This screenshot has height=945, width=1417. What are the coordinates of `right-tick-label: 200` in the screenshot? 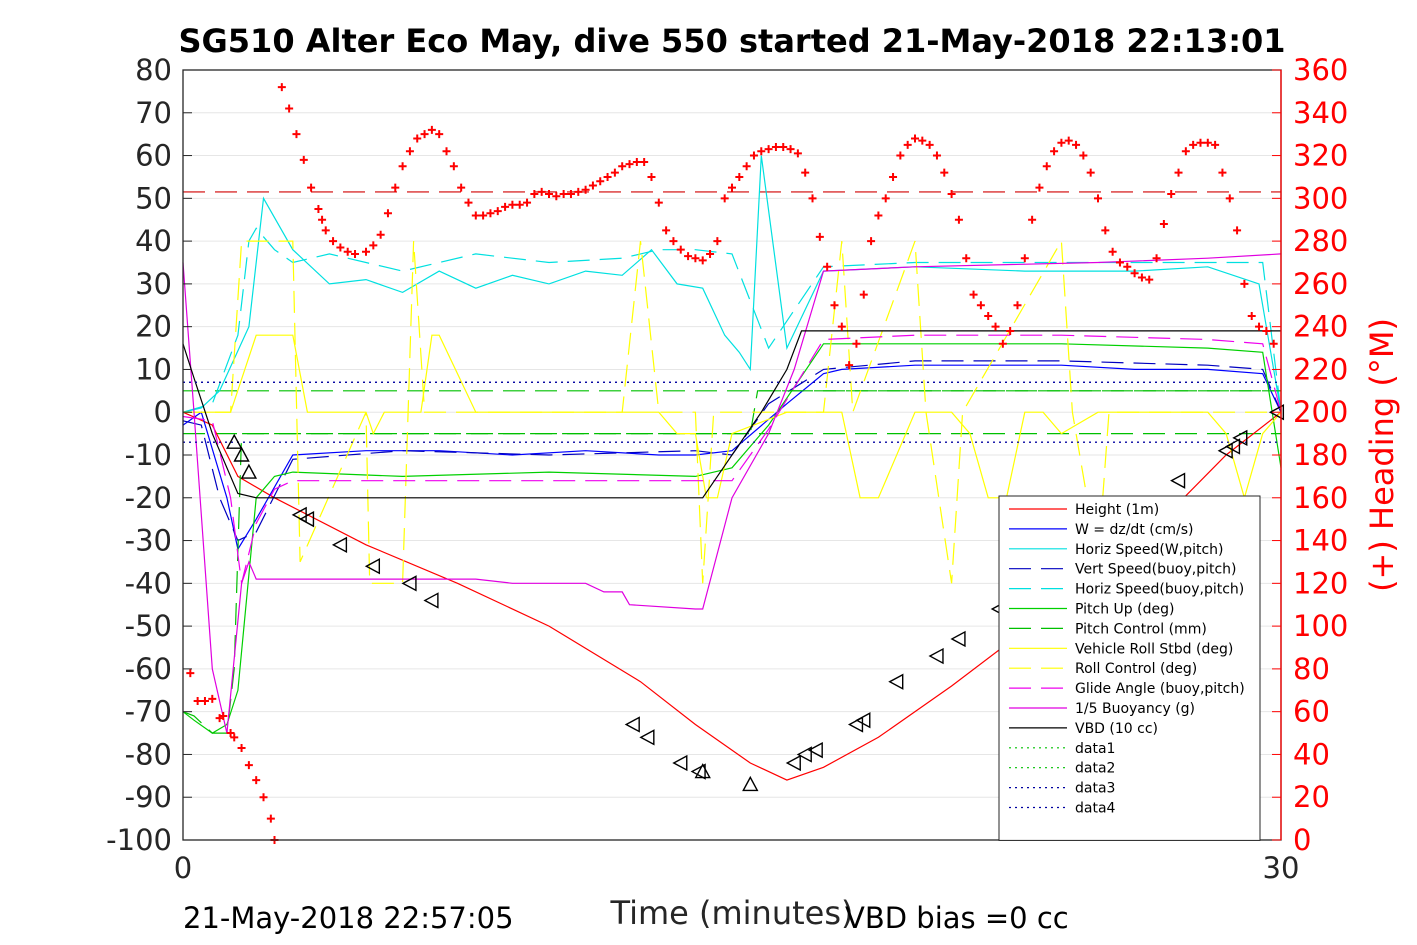 It's located at (1320, 412).